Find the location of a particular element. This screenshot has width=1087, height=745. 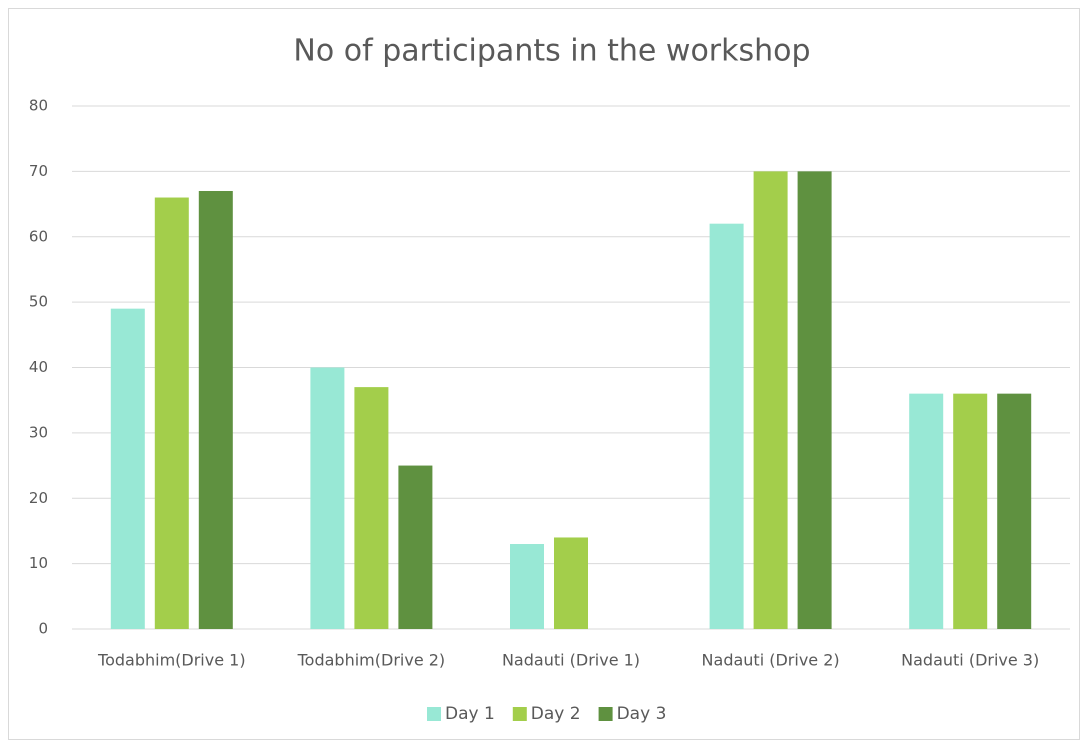

y-tick-label: 50 is located at coordinates (38, 302).